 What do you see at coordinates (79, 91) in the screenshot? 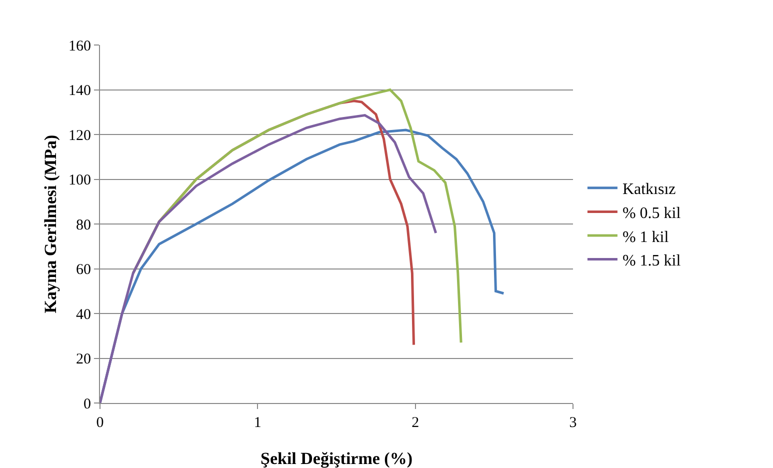
I see `y-tick-label: 140` at bounding box center [79, 91].